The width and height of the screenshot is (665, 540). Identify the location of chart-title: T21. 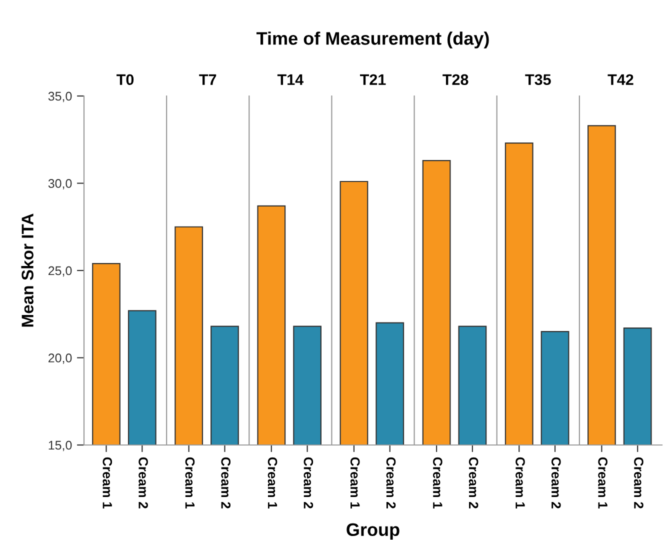
(373, 79).